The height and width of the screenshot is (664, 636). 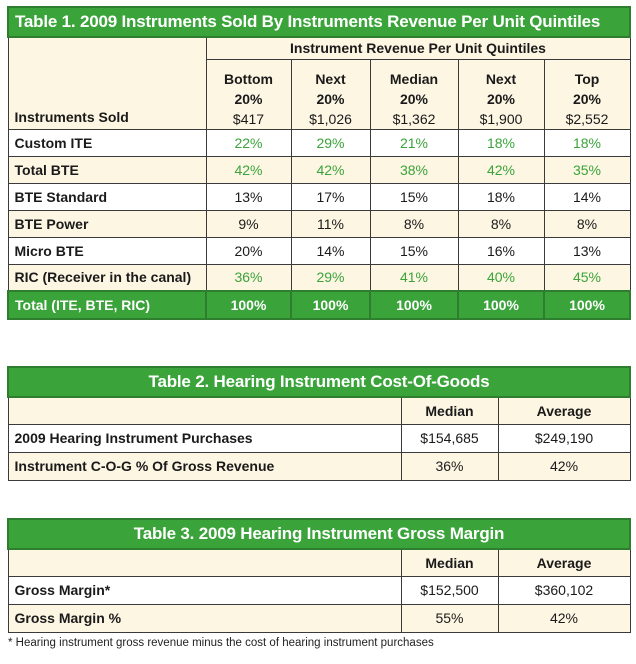 I want to click on table-row: Micro BTE 20% 14% 15% 16% 13%, so click(x=319, y=250).